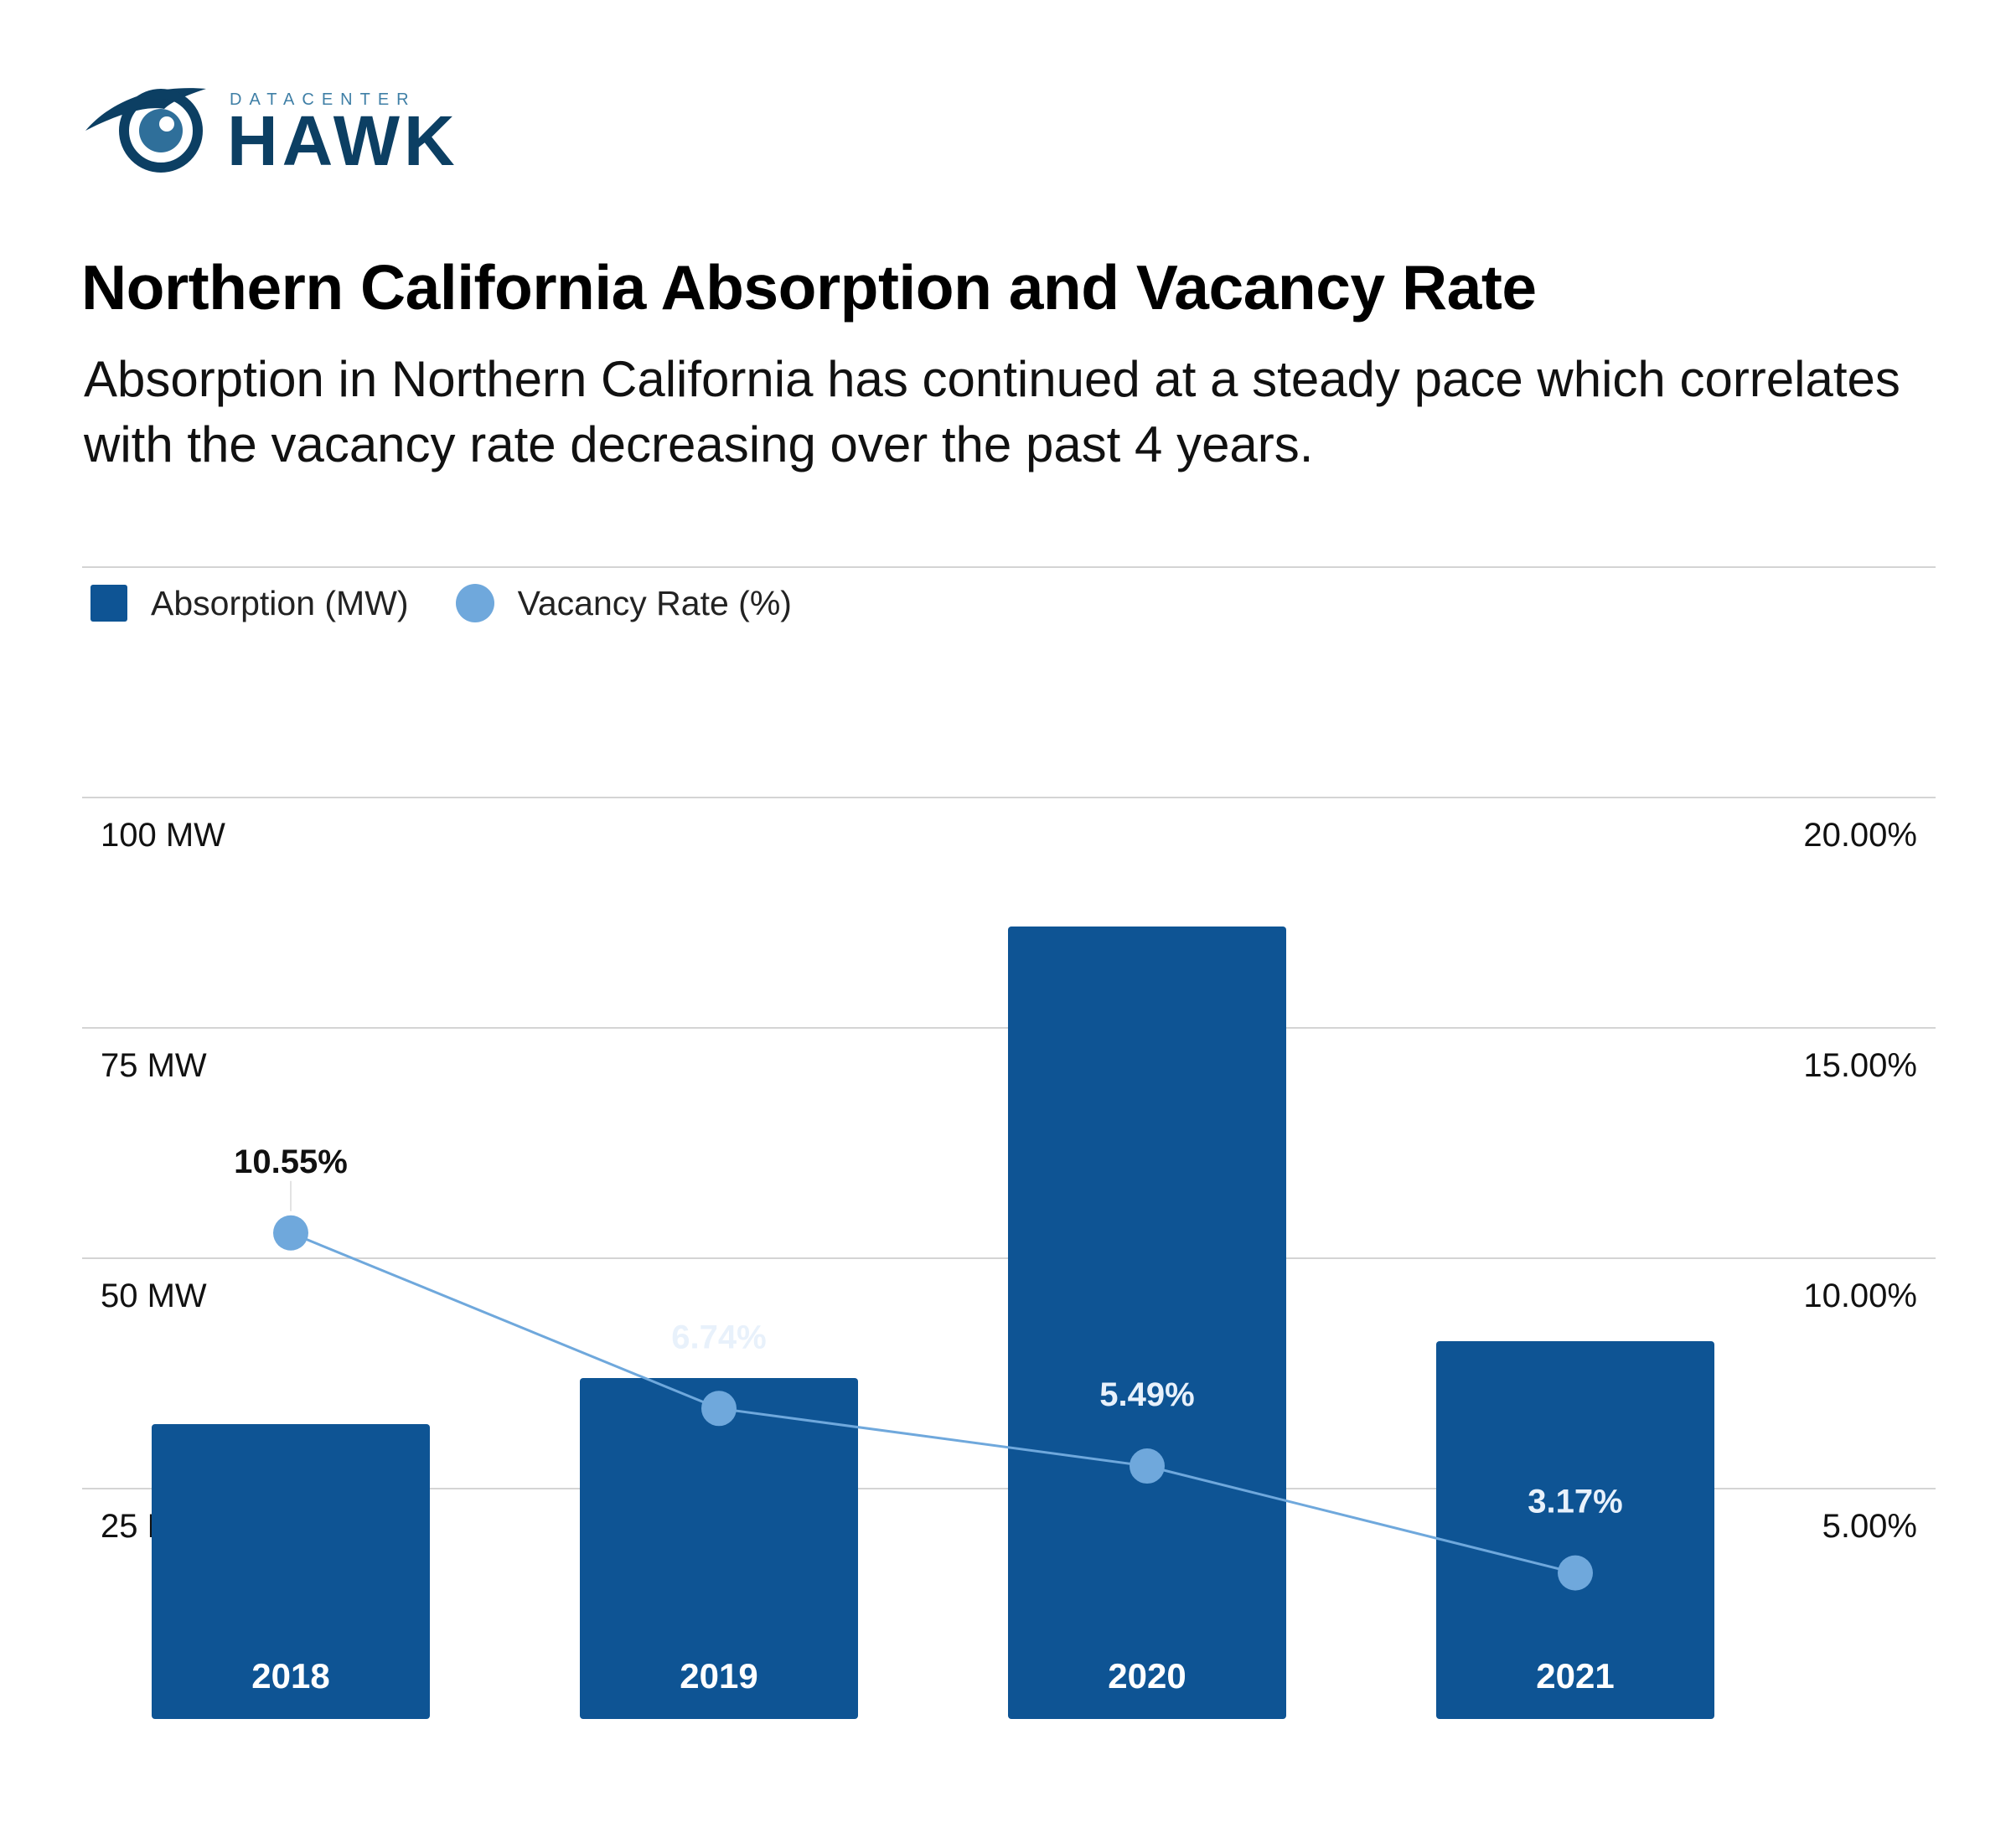 Image resolution: width=2011 pixels, height=1848 pixels. I want to click on logo-small-text: DATACENTER, so click(323, 99).